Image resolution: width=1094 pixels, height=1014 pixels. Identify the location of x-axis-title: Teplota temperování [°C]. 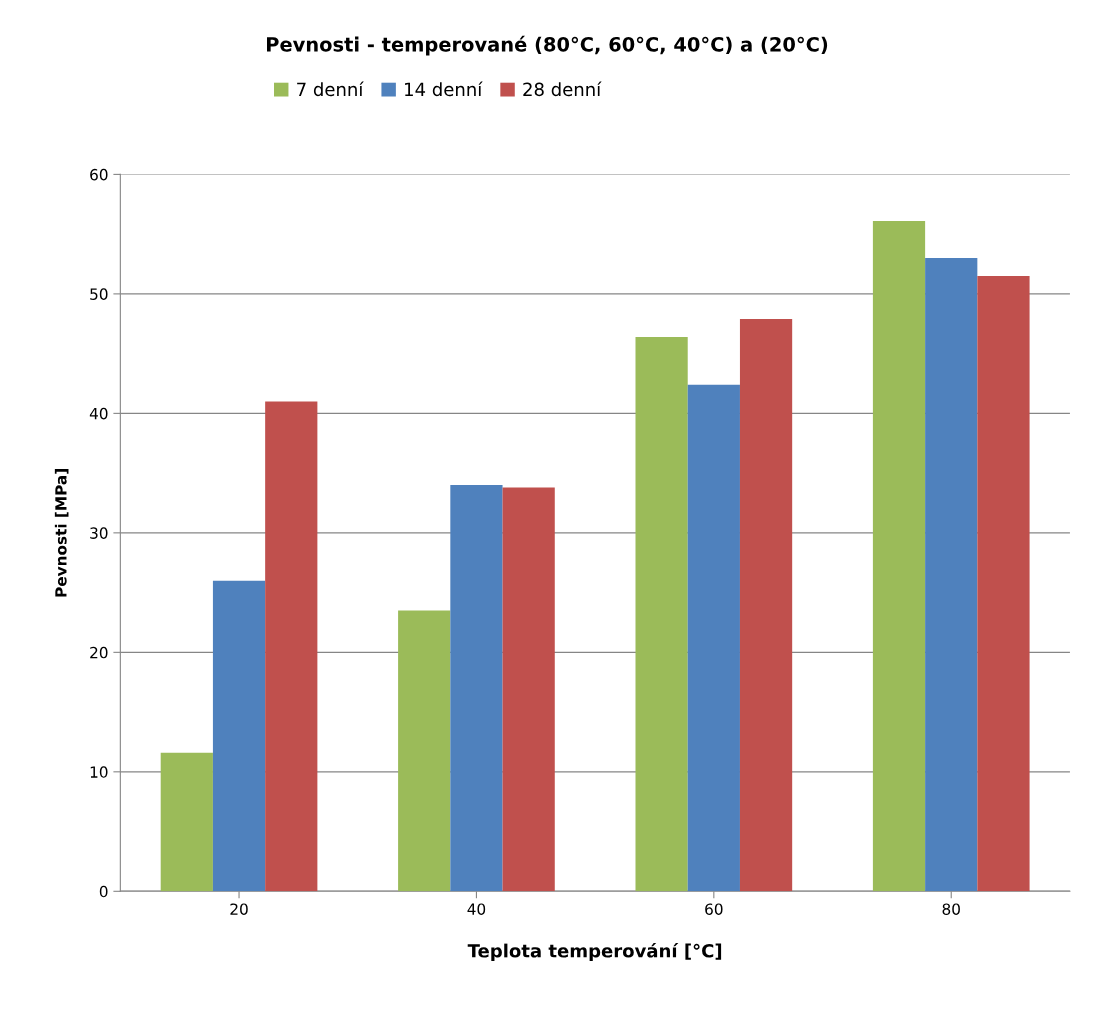
(594, 952).